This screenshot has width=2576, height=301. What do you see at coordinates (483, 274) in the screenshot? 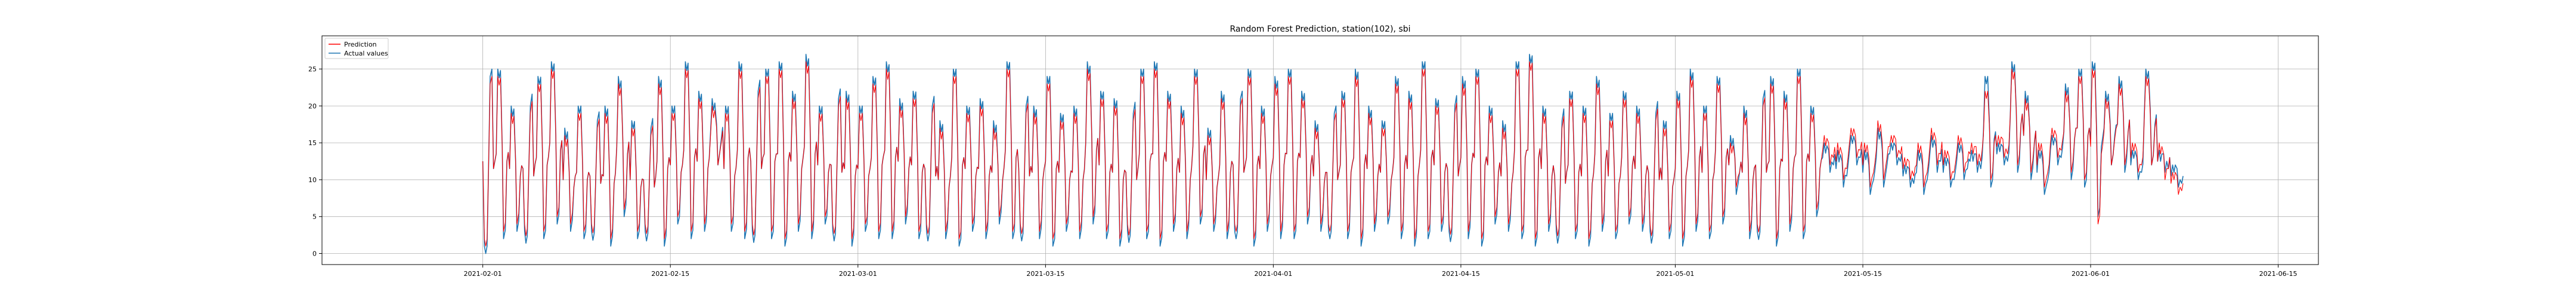
I see `x-tick-label: 2021-02-01` at bounding box center [483, 274].